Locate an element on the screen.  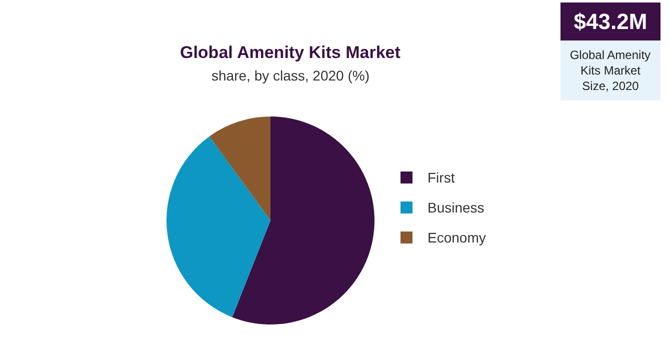
text: $43.2M is located at coordinates (611, 21).